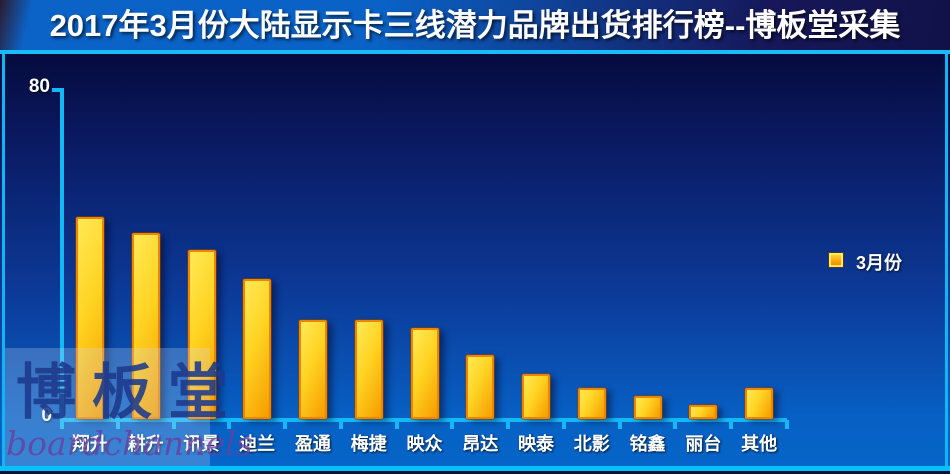 The image size is (950, 474). Describe the element at coordinates (647, 444) in the screenshot. I see `x-axis-category-label: 铭鑫` at that location.